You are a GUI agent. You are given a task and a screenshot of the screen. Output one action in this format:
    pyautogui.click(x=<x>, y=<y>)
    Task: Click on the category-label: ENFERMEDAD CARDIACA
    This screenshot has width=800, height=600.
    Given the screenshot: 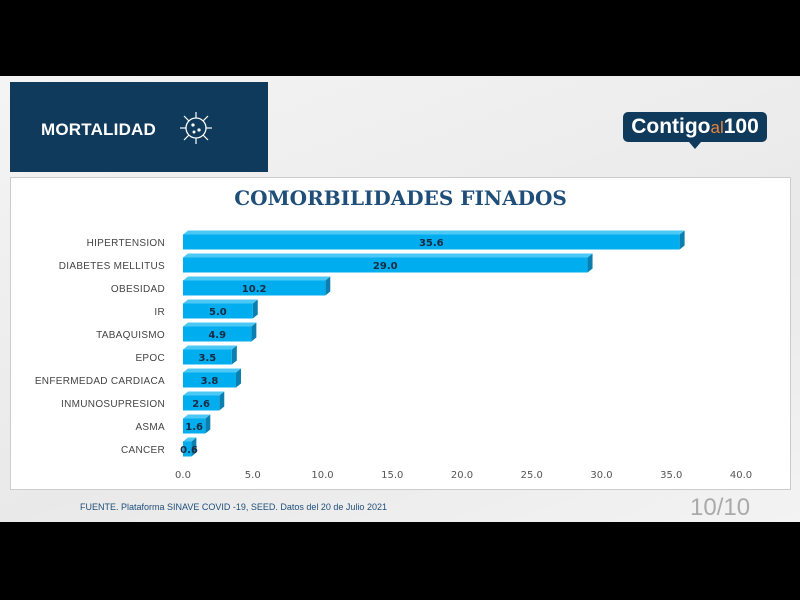 What is the action you would take?
    pyautogui.click(x=100, y=381)
    